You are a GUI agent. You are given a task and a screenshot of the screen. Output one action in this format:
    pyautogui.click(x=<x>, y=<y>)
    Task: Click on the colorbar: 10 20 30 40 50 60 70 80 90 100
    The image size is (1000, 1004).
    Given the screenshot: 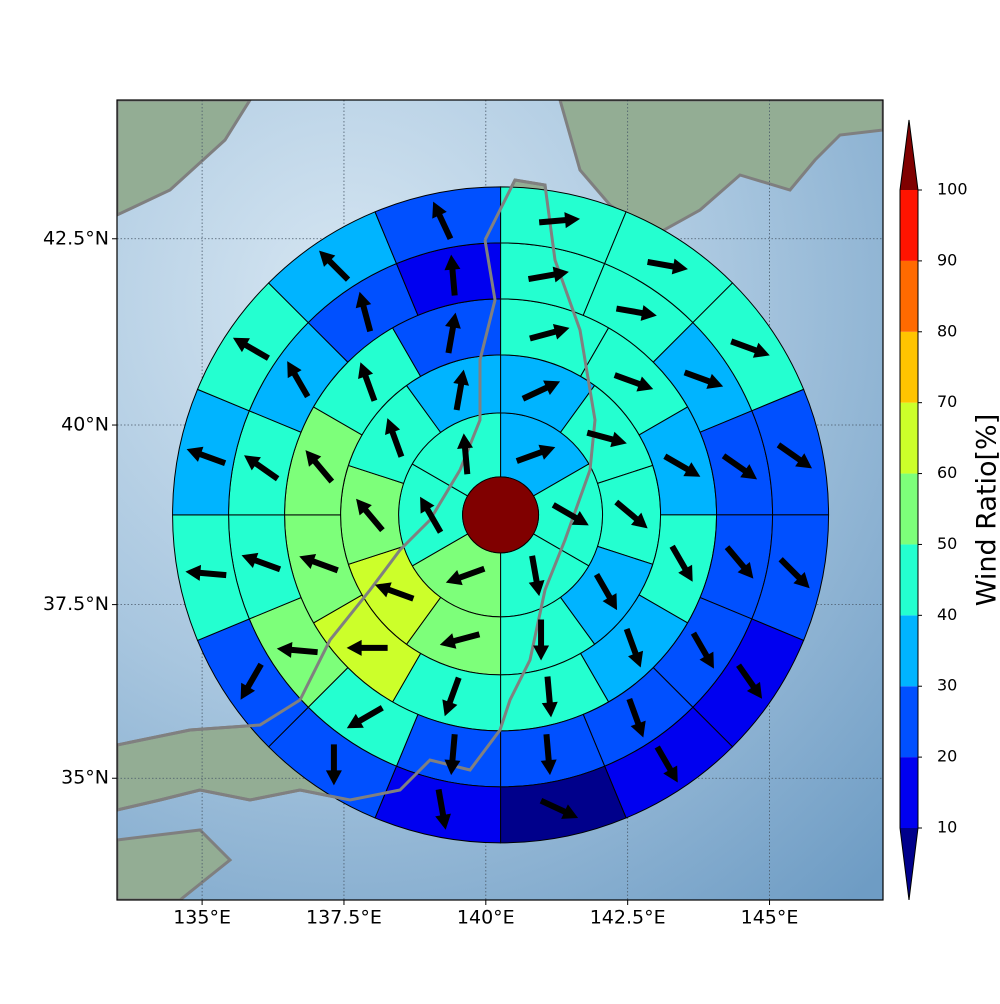 What is the action you would take?
    pyautogui.click(x=934, y=510)
    